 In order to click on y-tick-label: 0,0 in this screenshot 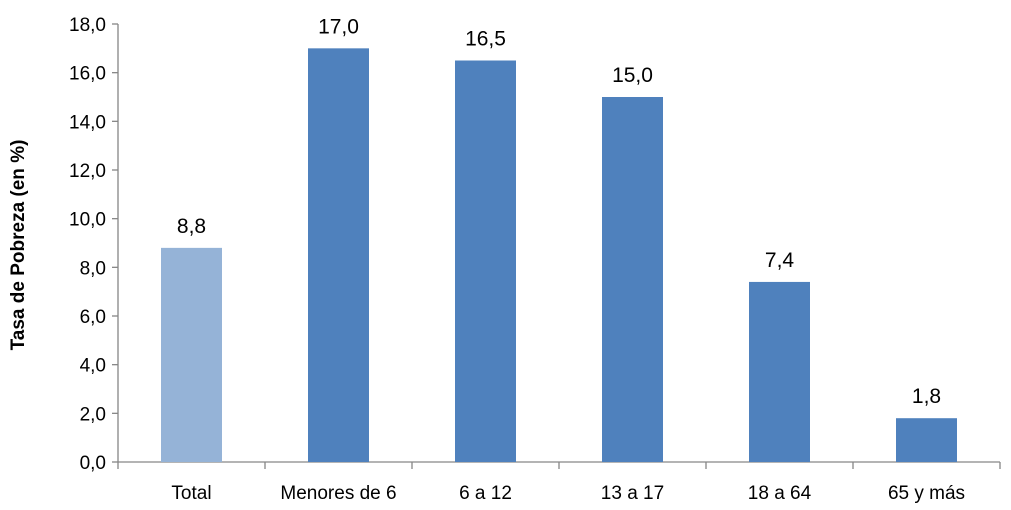, I will do `click(93, 463)`.